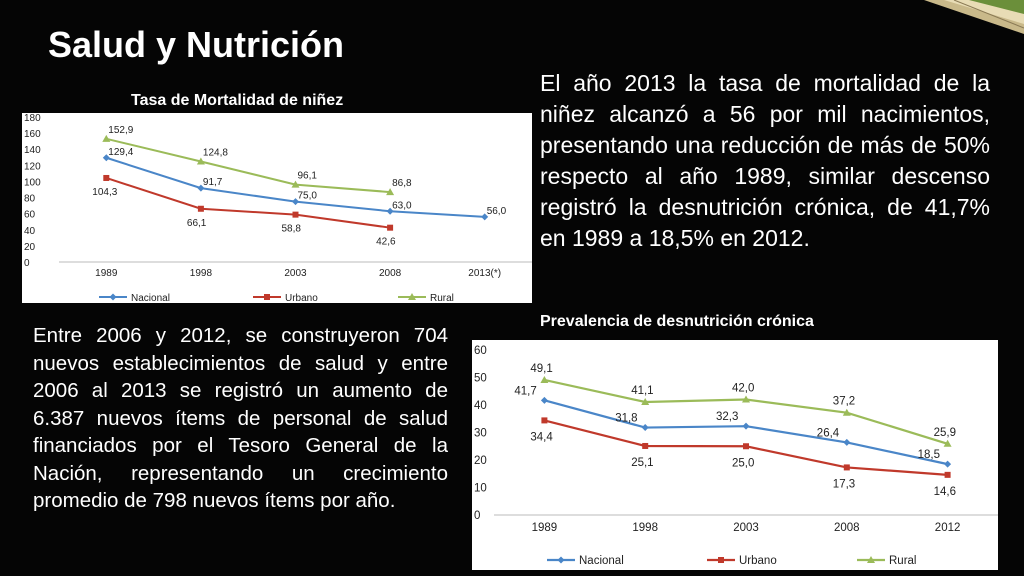 The width and height of the screenshot is (1024, 576). Describe the element at coordinates (945, 492) in the screenshot. I see `data-label: 14,6` at that location.